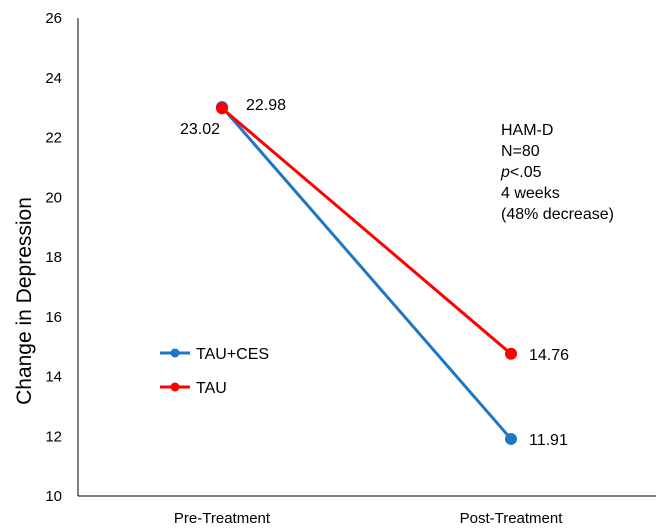 The height and width of the screenshot is (529, 672). What do you see at coordinates (53, 377) in the screenshot?
I see `y-tick-label-14: 14` at bounding box center [53, 377].